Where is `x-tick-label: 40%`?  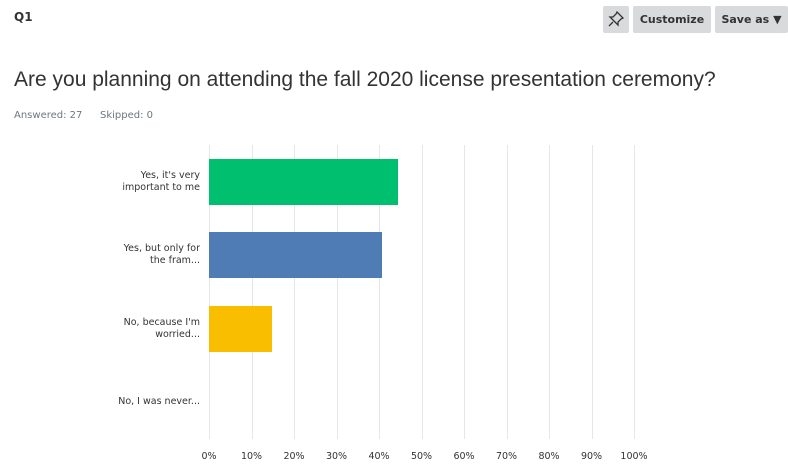 x-tick-label: 40% is located at coordinates (379, 456).